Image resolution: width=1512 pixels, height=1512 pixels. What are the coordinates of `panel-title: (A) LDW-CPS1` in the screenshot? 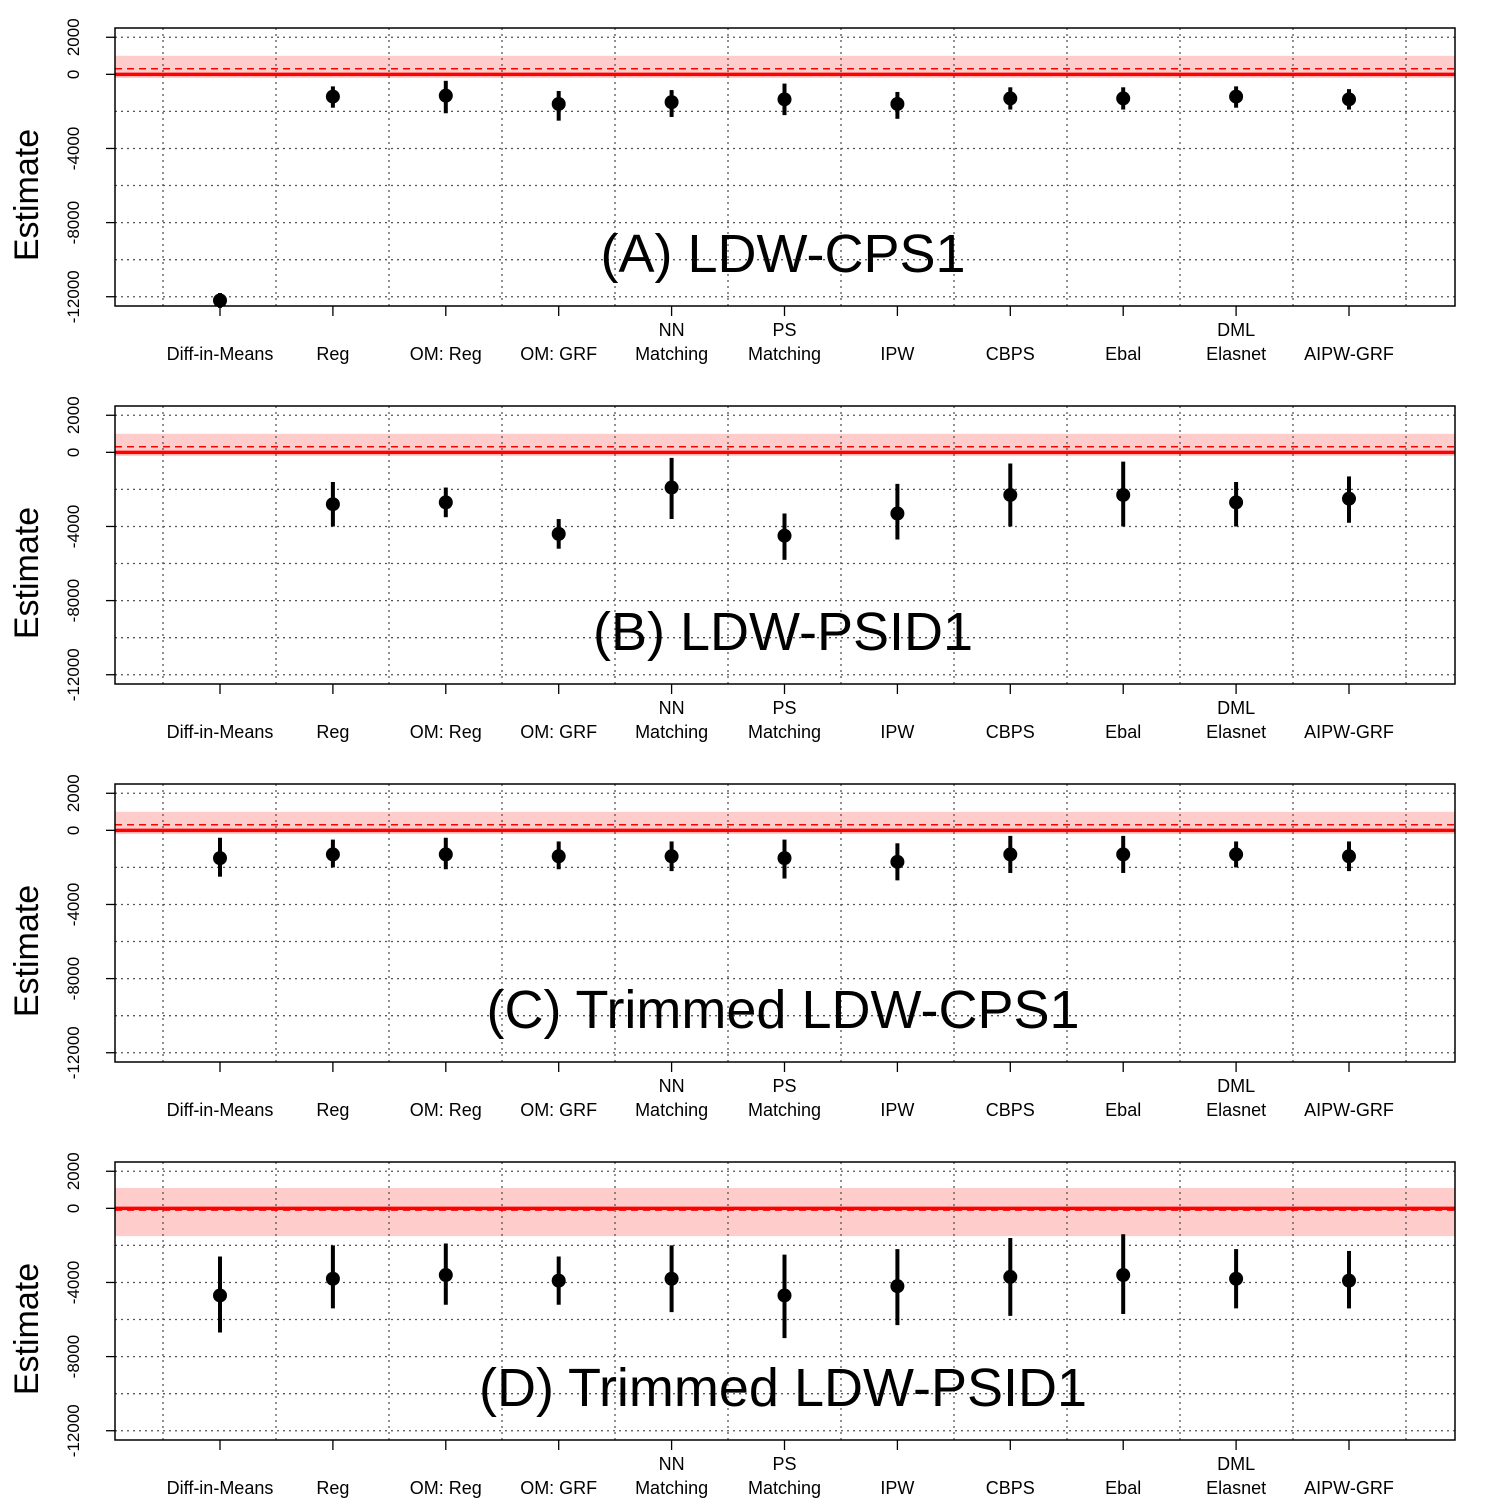 It's located at (782, 254).